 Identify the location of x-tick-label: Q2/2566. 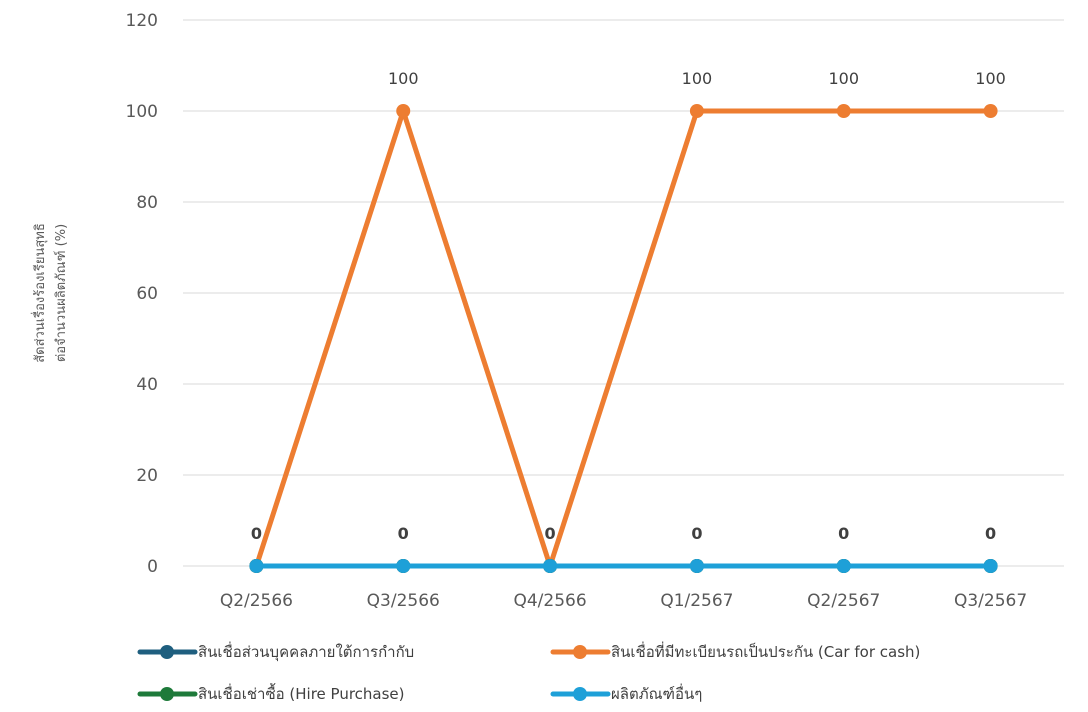
(256, 601).